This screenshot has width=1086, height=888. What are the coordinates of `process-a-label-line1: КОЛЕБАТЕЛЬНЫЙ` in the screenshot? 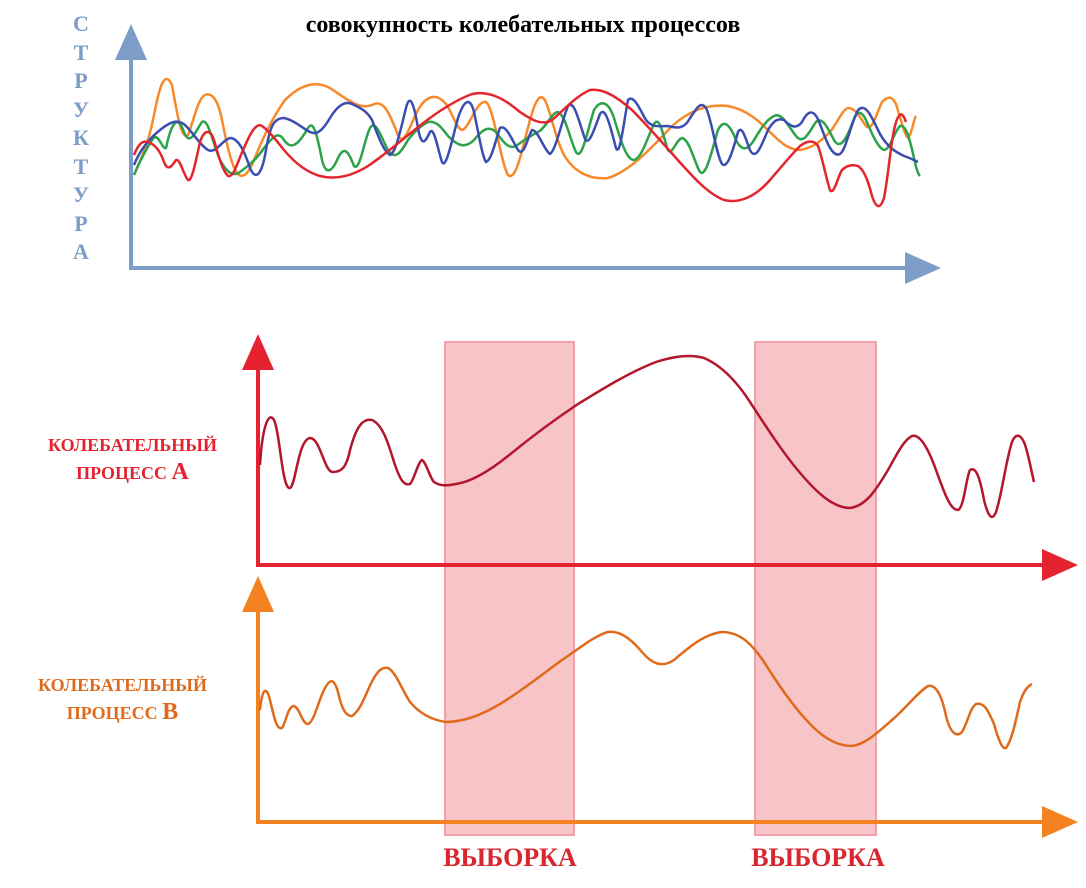 It's located at (132, 445).